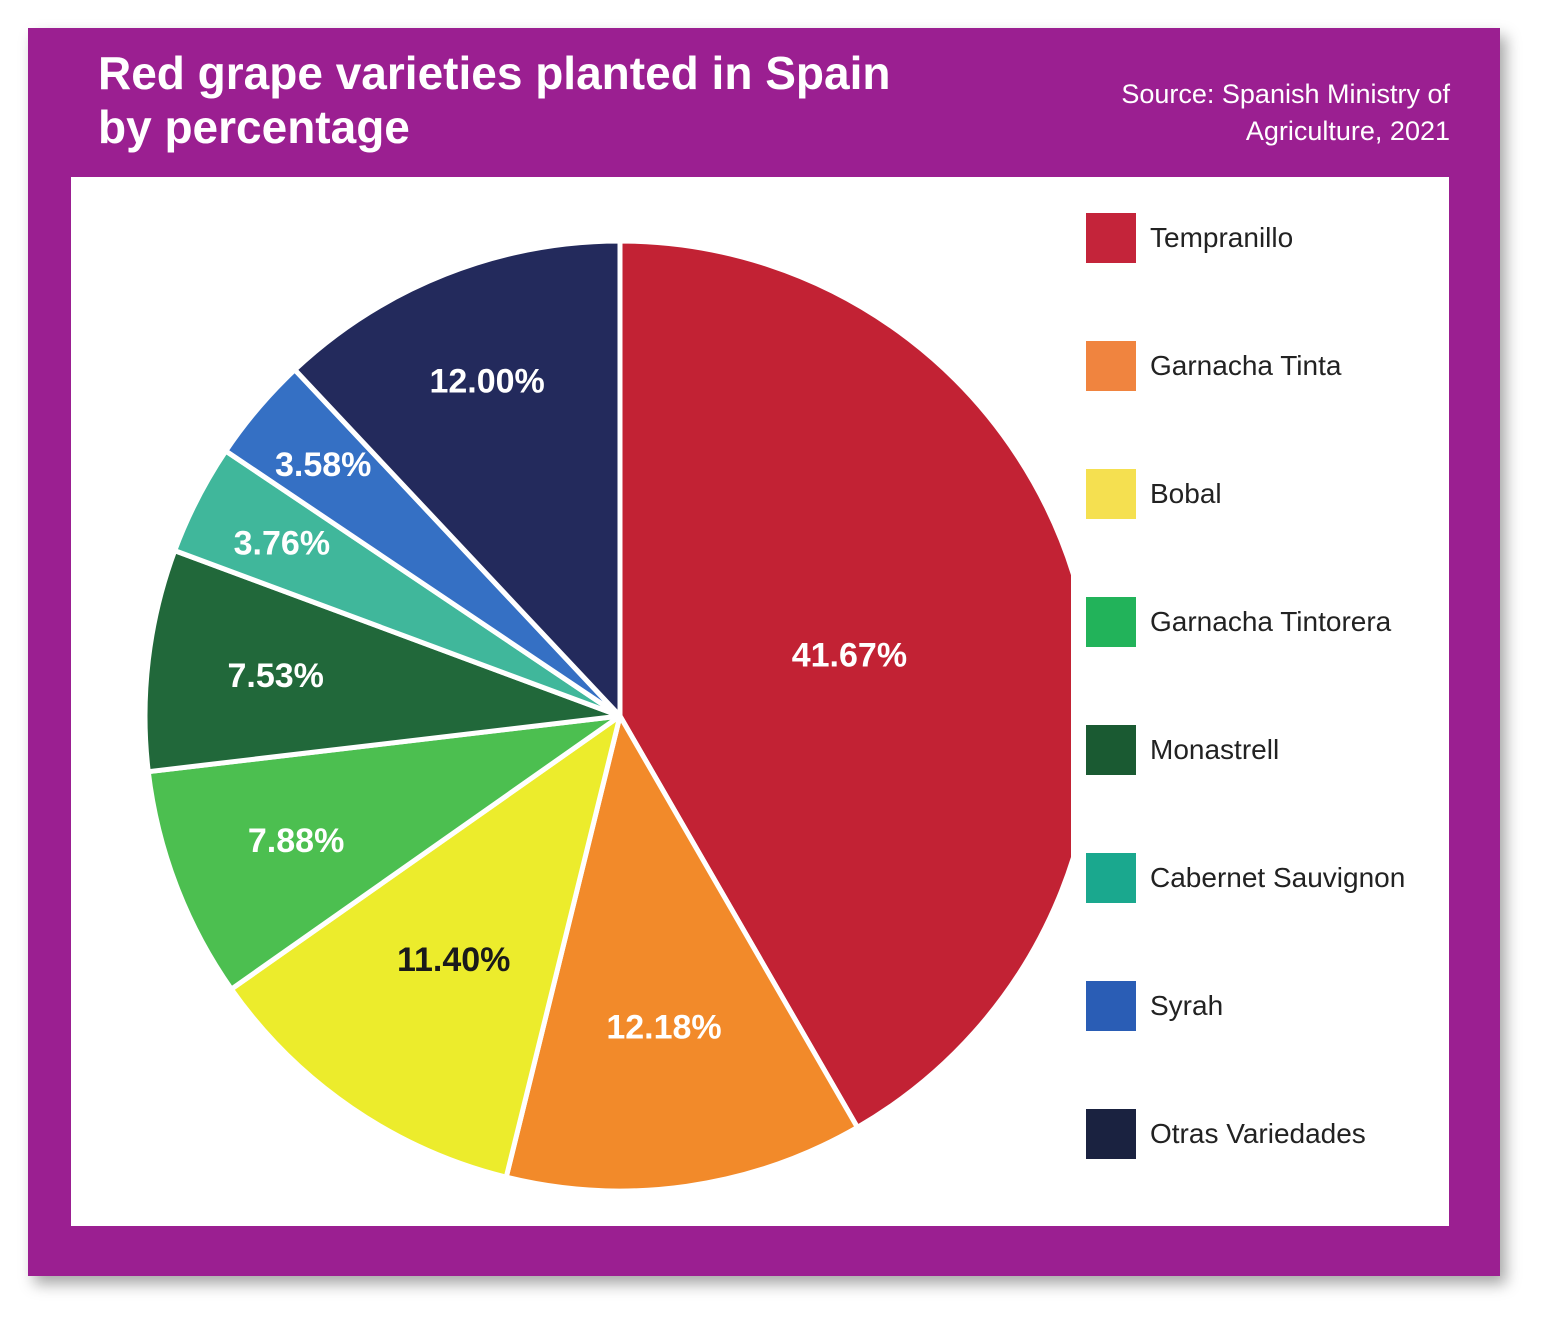 The width and height of the screenshot is (1546, 1322). I want to click on pie-slice-otras-variedades, so click(457, 478).